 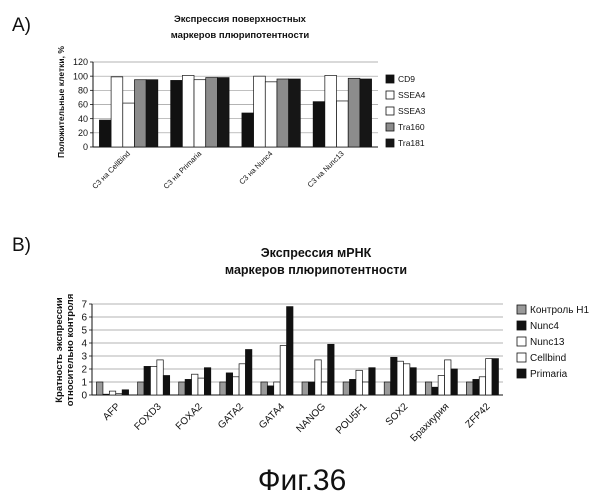 What do you see at coordinates (240, 19) in the screenshot?
I see `chart-title-line: Экспрессия поверхностных` at bounding box center [240, 19].